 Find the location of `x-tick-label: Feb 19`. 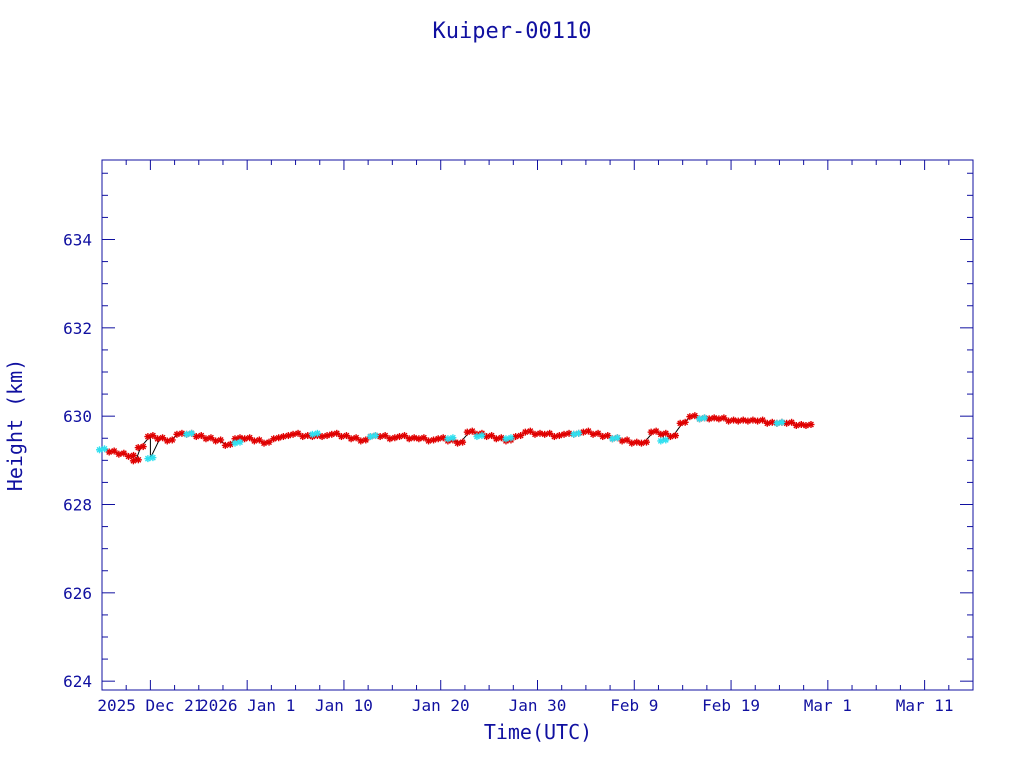

x-tick-label: Feb 19 is located at coordinates (731, 705).